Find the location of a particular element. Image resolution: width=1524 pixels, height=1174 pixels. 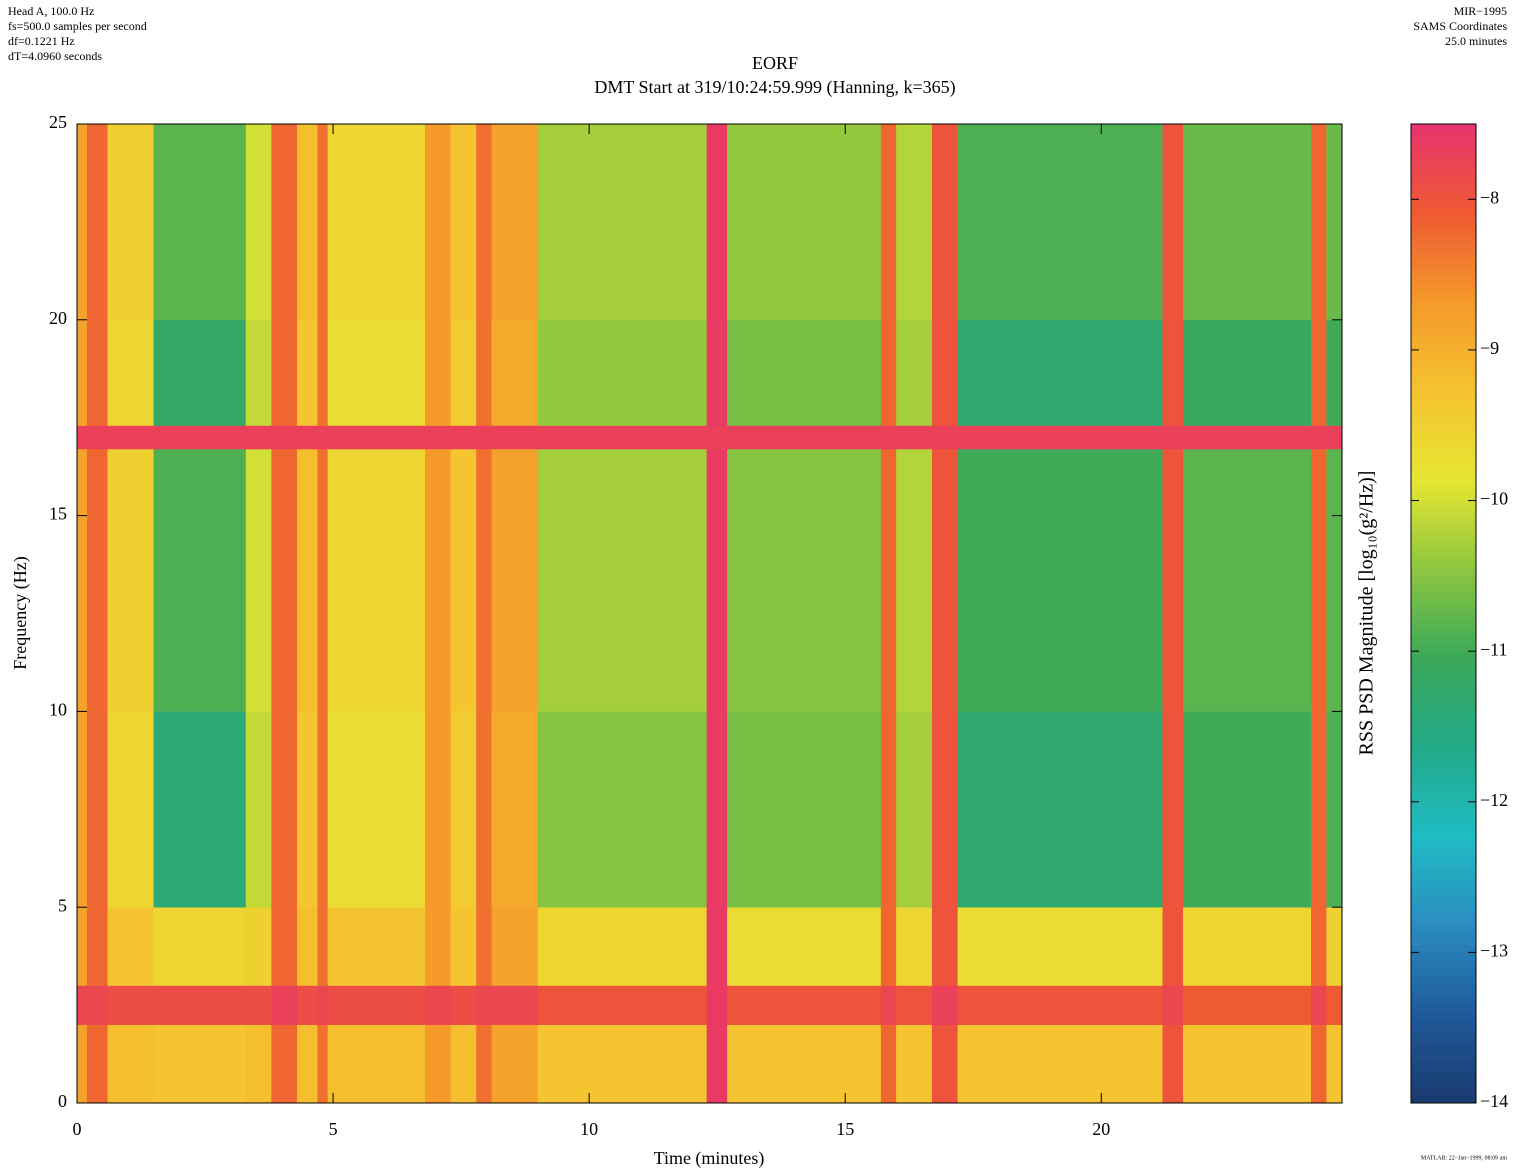

header-left-line: fs=500.0 samples per second is located at coordinates (77, 26).